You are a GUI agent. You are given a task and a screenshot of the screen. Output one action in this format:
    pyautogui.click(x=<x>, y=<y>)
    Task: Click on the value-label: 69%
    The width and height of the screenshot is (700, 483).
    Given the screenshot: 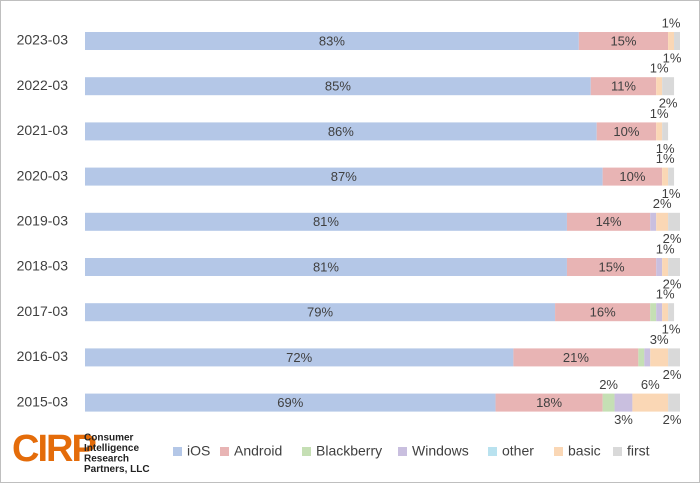 What is the action you would take?
    pyautogui.click(x=290, y=402)
    